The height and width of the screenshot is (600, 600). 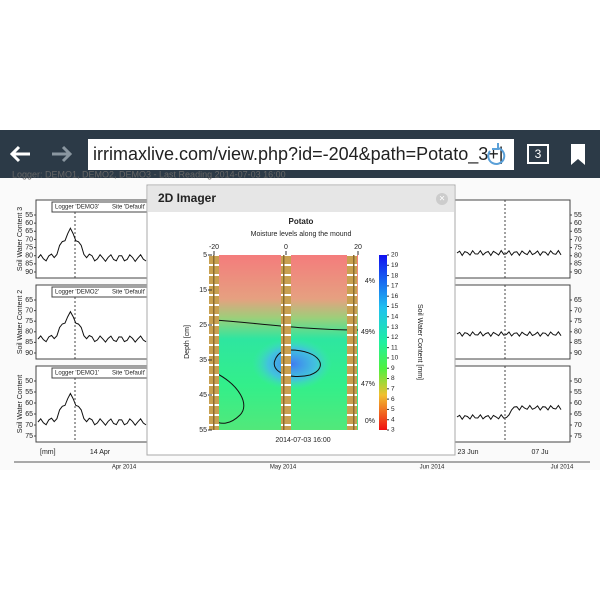 What do you see at coordinates (395, 265) in the screenshot?
I see `colorbar-tick-label: 19` at bounding box center [395, 265].